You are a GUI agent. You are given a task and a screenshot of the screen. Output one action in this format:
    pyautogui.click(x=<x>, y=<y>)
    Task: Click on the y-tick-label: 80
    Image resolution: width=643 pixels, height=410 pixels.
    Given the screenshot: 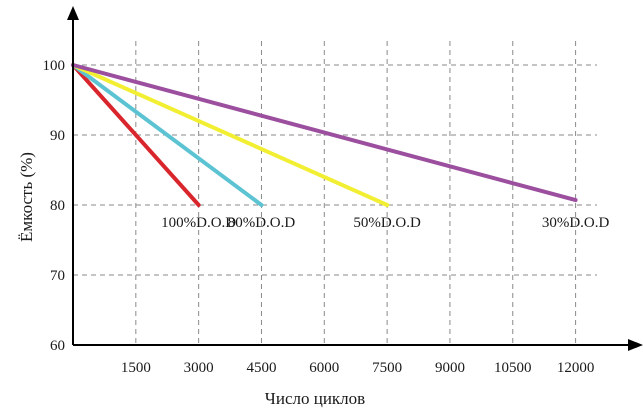 What is the action you would take?
    pyautogui.click(x=57, y=206)
    